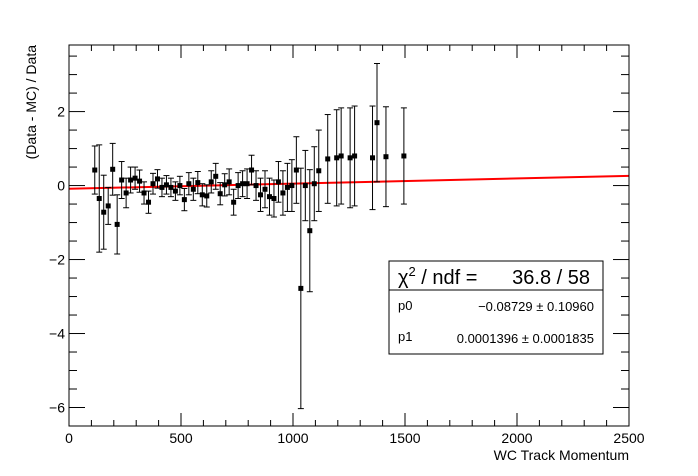 Image resolution: width=698 pixels, height=476 pixels. Describe the element at coordinates (412, 271) in the screenshot. I see `chi2-superscript: 2` at that location.